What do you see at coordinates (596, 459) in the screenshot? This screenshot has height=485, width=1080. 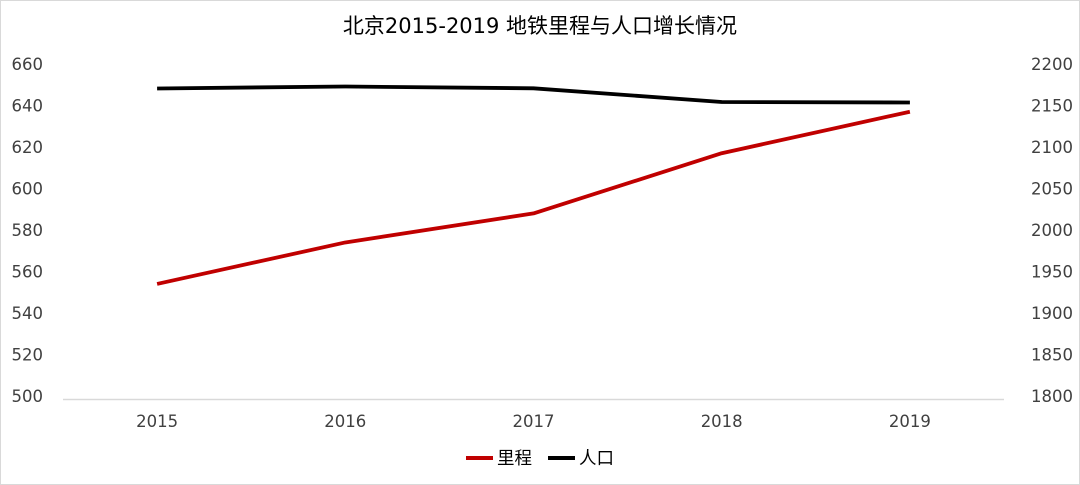 I see `legend-label-population: 人口` at bounding box center [596, 459].